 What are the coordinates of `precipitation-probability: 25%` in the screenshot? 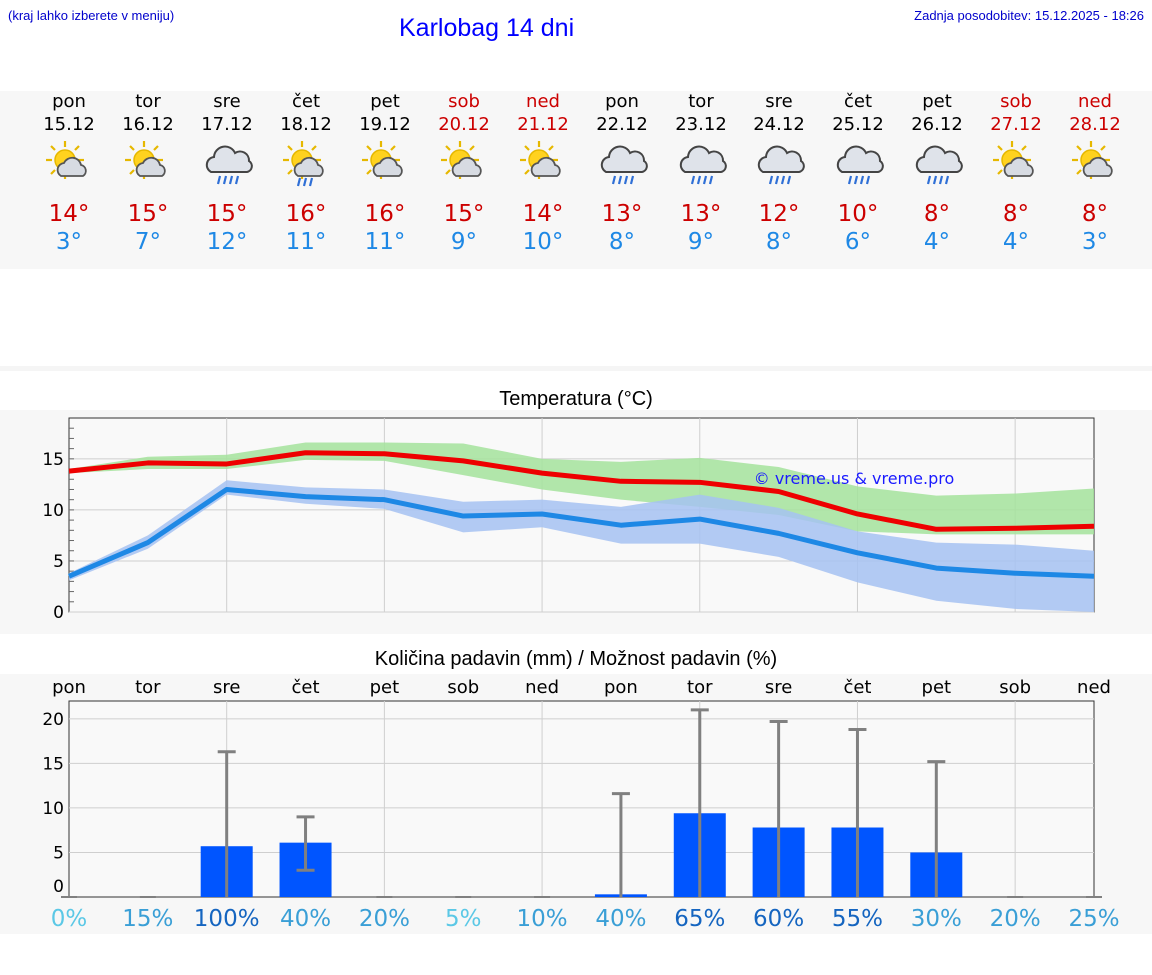 It's located at (1093, 919).